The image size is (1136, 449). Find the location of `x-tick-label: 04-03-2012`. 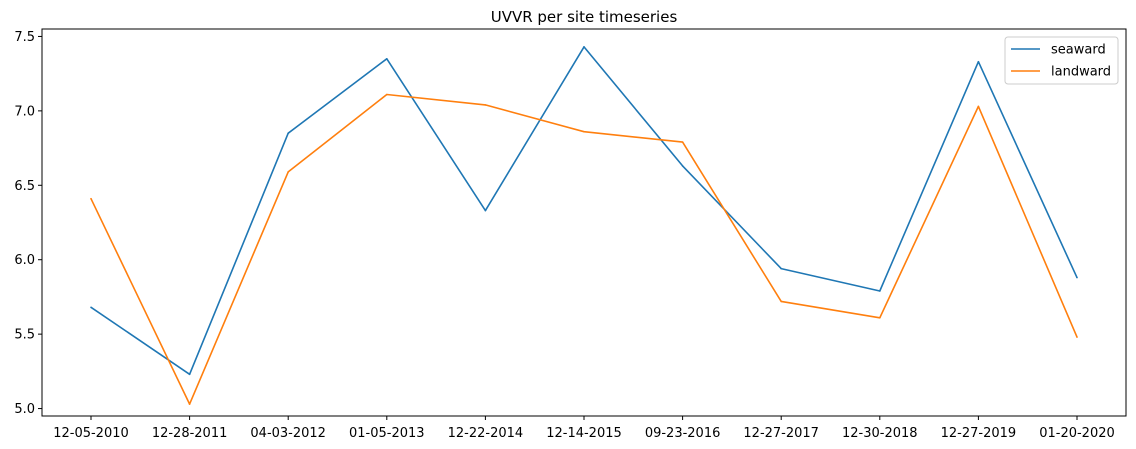

x-tick-label: 04-03-2012 is located at coordinates (288, 433).